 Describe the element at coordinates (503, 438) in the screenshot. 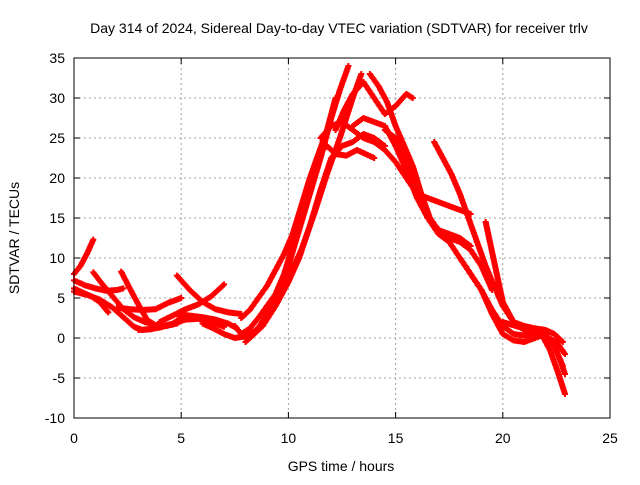

I see `x-tick-label: 20` at that location.